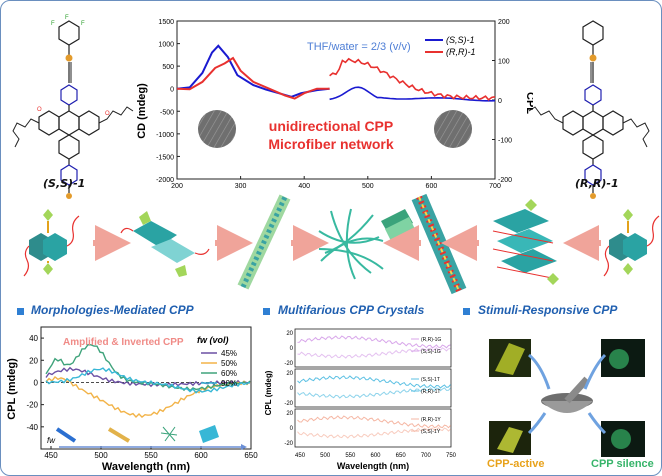  I want to click on cr-x-label: Wavelength (nm), so click(373, 466).